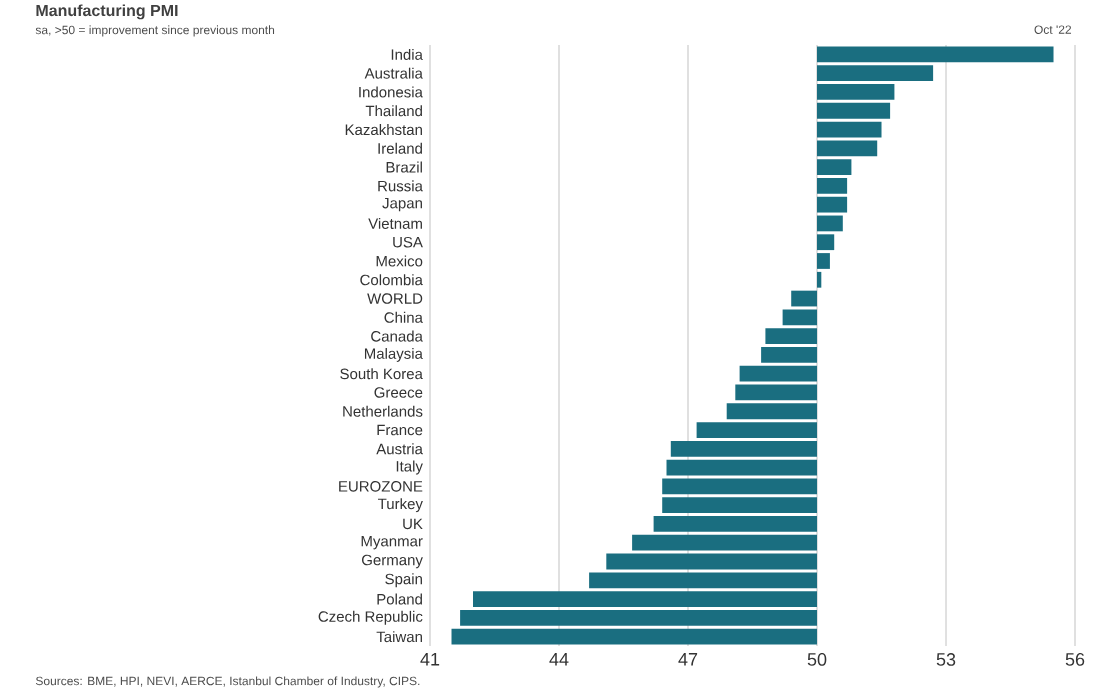  What do you see at coordinates (392, 561) in the screenshot?
I see `y-tick-label: Germany` at bounding box center [392, 561].